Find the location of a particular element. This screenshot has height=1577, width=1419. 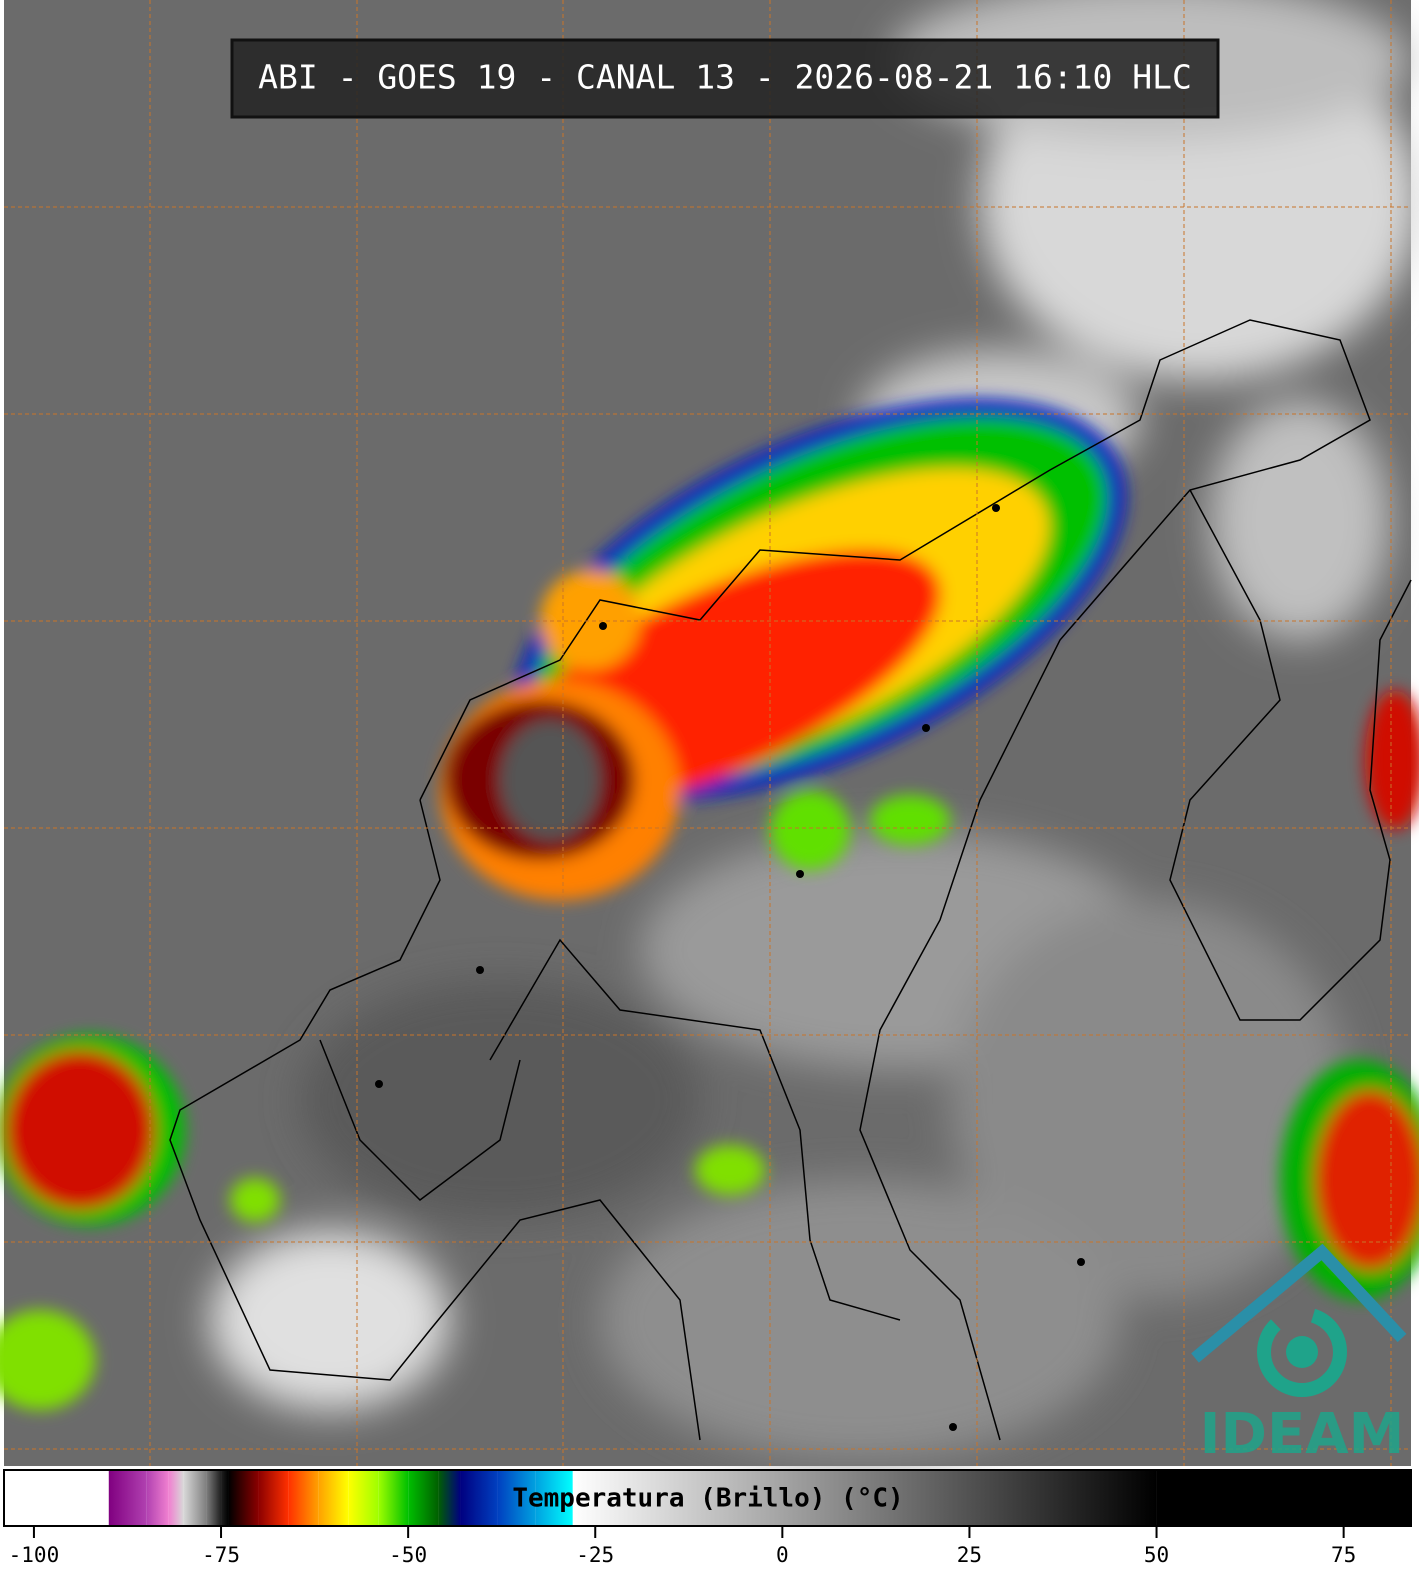

title-box is located at coordinates (725, 78).